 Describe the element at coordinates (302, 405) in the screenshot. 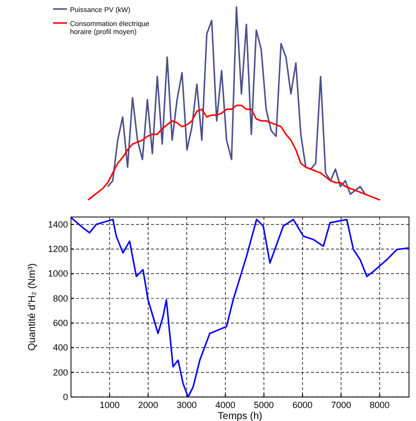

I see `x-tick-label: 6000` at that location.